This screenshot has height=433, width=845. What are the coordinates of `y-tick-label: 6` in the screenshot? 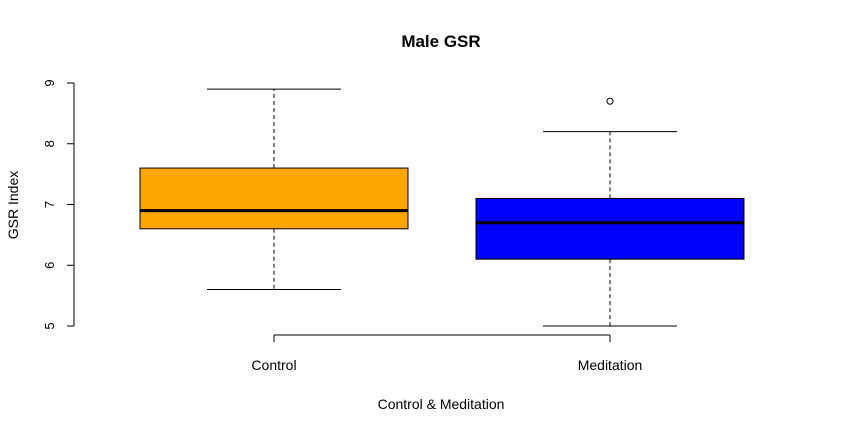 It's located at (49, 265).